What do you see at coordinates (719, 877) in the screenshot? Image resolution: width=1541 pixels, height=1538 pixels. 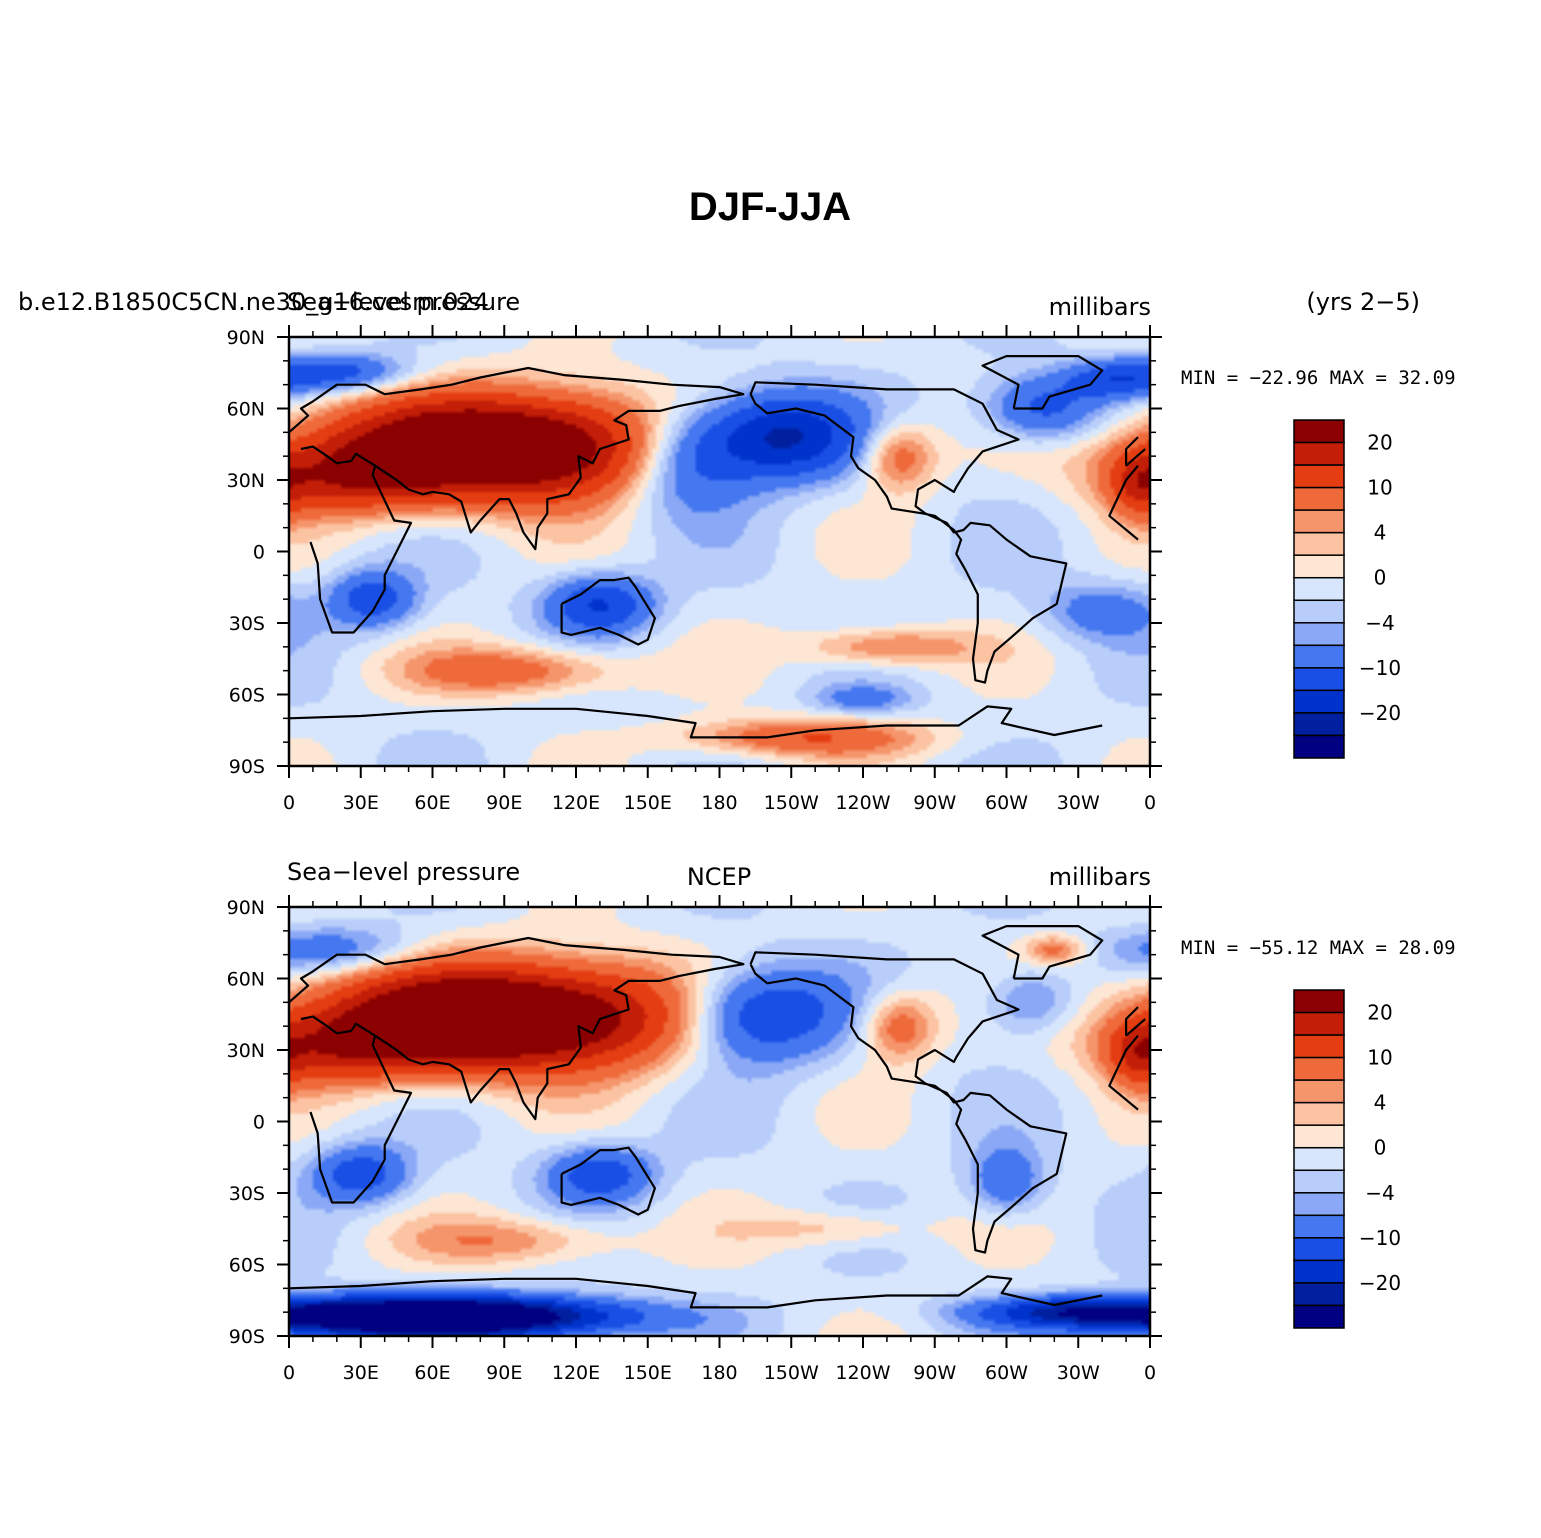 I see `panel-center-string: NCEP` at bounding box center [719, 877].